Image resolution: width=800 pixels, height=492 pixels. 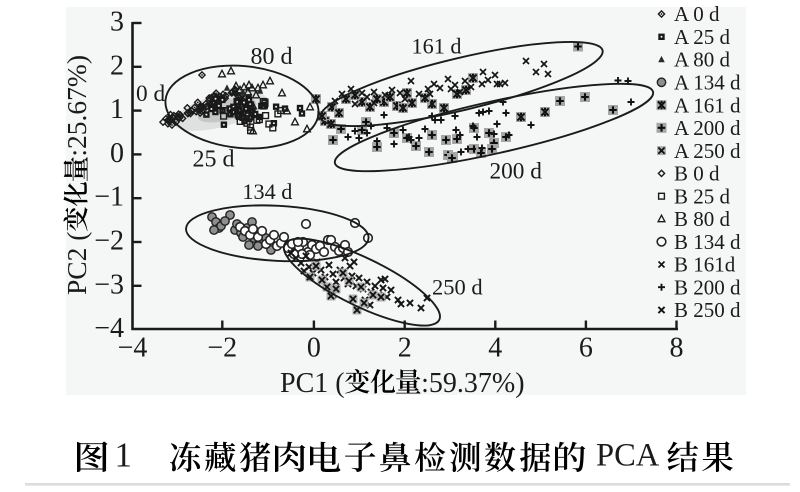 What do you see at coordinates (109, 284) in the screenshot?
I see `svg-text: −3` at bounding box center [109, 284].